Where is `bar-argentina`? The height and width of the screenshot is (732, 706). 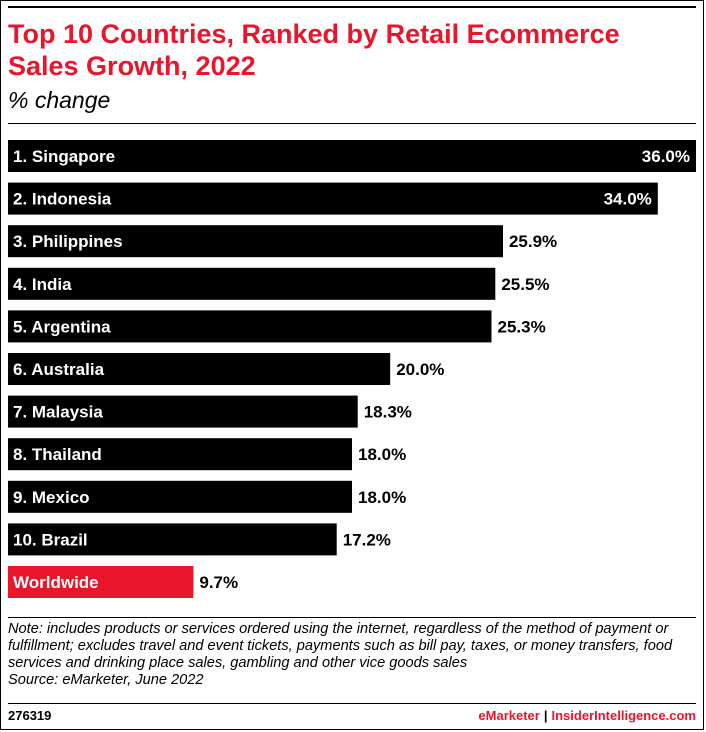
bar-argentina is located at coordinates (250, 326).